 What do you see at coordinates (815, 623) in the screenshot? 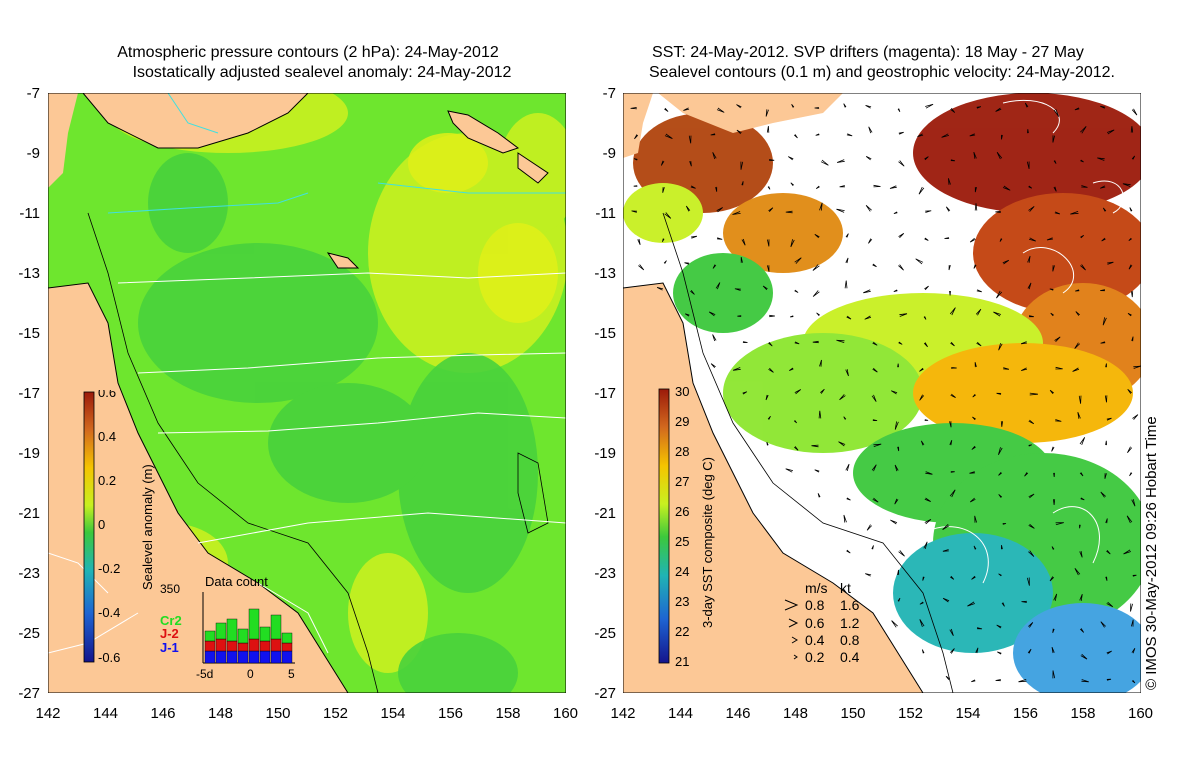
I see `vel-row-1-ms: 0.6` at bounding box center [815, 623].